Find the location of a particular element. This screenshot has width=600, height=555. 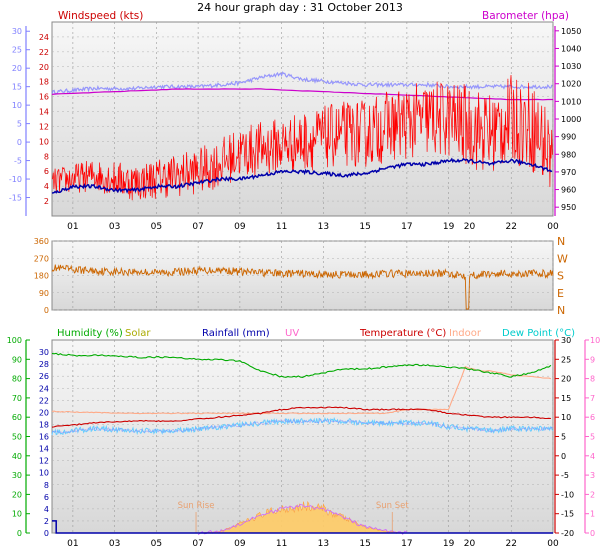

baro-y-tick-label: 1010 is located at coordinates (571, 101).